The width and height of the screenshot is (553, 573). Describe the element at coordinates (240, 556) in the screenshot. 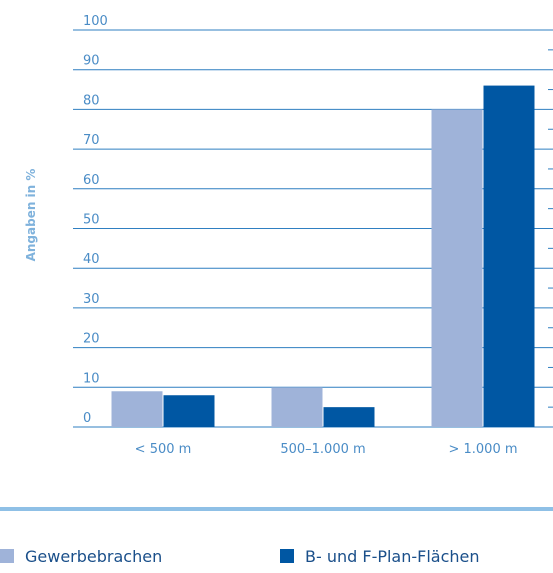

I see `legend: Gewerbebrachen B- und F-Plan-Flächen` at that location.